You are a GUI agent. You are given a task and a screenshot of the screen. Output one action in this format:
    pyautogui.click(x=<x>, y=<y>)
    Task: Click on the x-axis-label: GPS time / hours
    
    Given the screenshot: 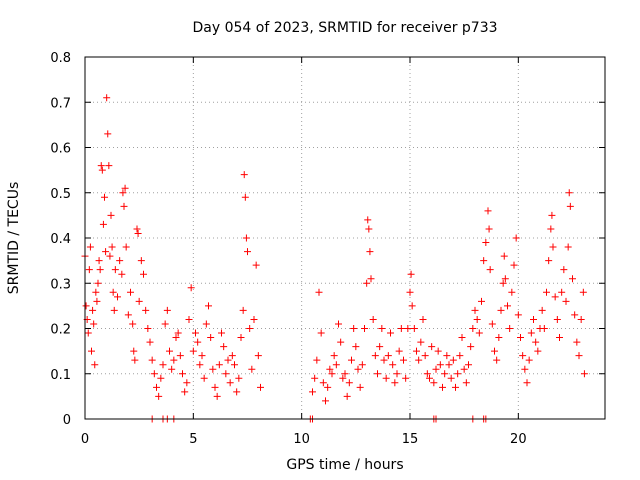 What is the action you would take?
    pyautogui.click(x=344, y=465)
    